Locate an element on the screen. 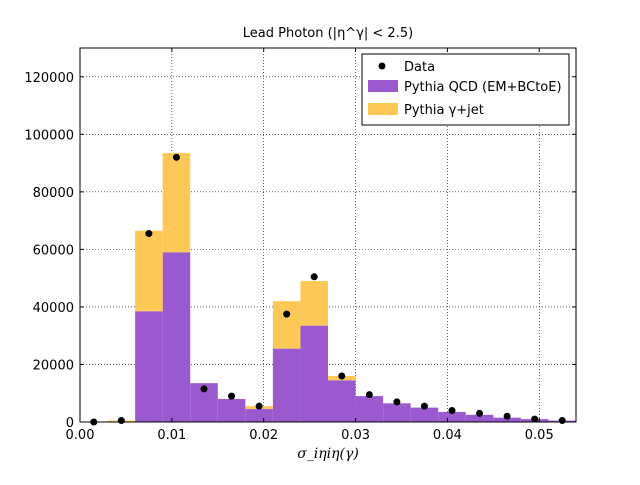 The width and height of the screenshot is (640, 485). y-tick-label: 60000 is located at coordinates (53, 250).